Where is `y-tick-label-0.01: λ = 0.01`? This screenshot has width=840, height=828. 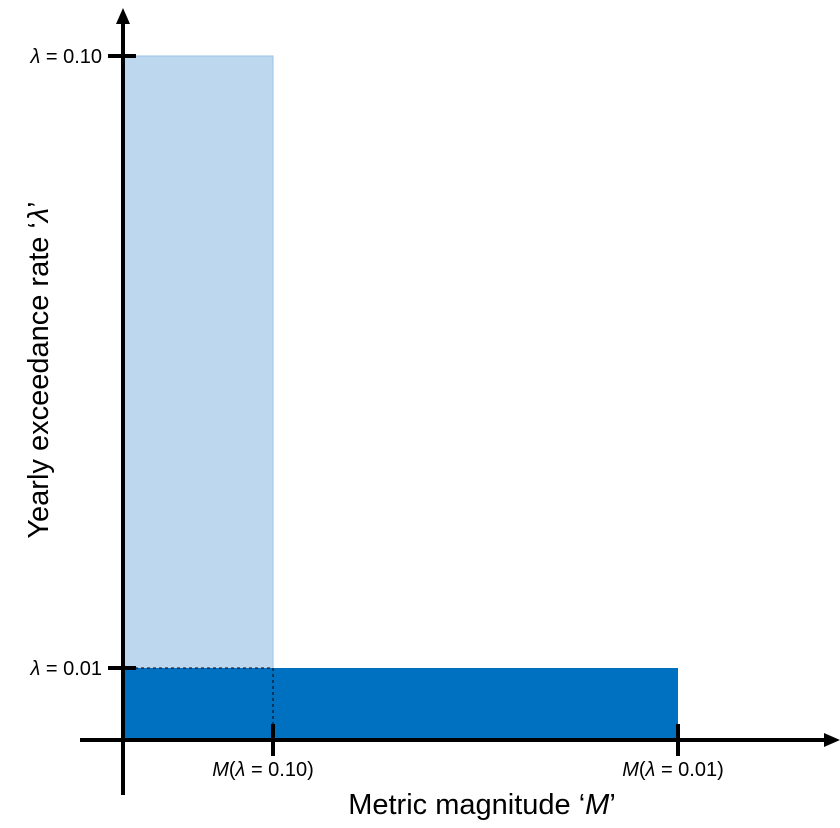 y-tick-label-0.01: λ = 0.01 is located at coordinates (65, 669).